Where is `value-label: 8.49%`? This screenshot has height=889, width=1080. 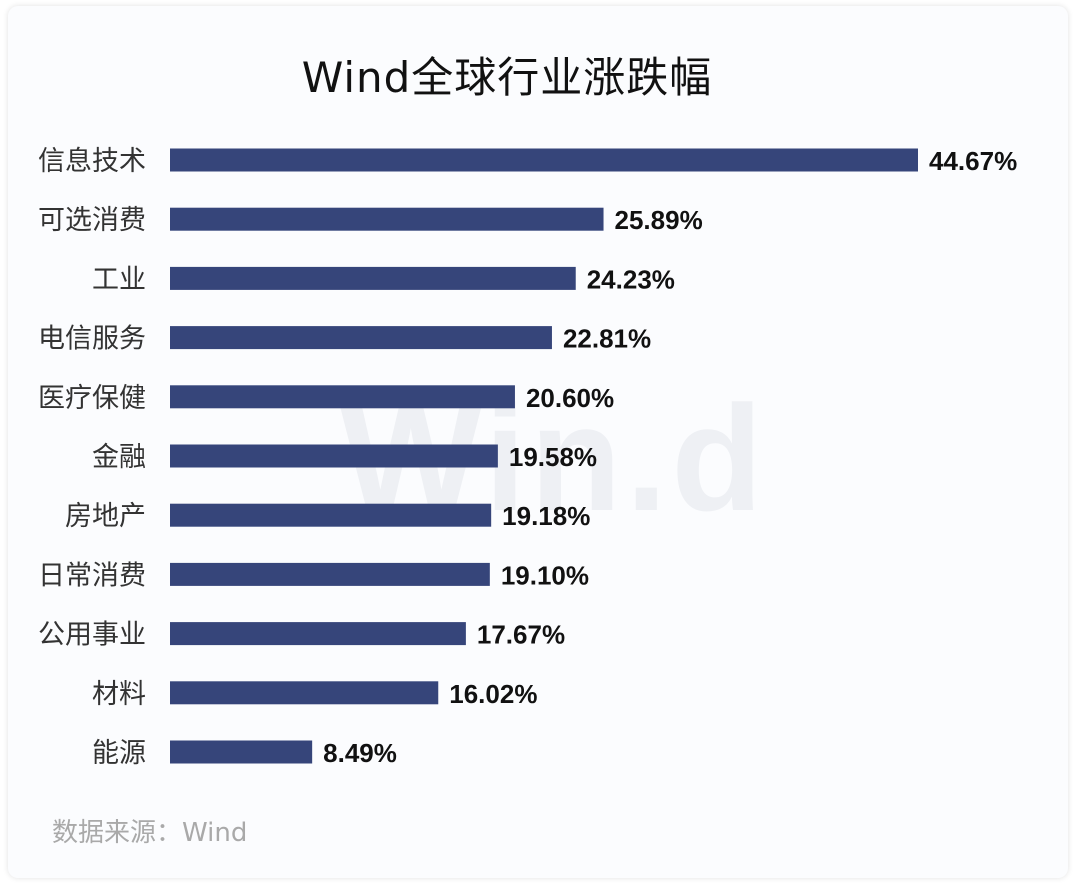 value-label: 8.49% is located at coordinates (360, 753).